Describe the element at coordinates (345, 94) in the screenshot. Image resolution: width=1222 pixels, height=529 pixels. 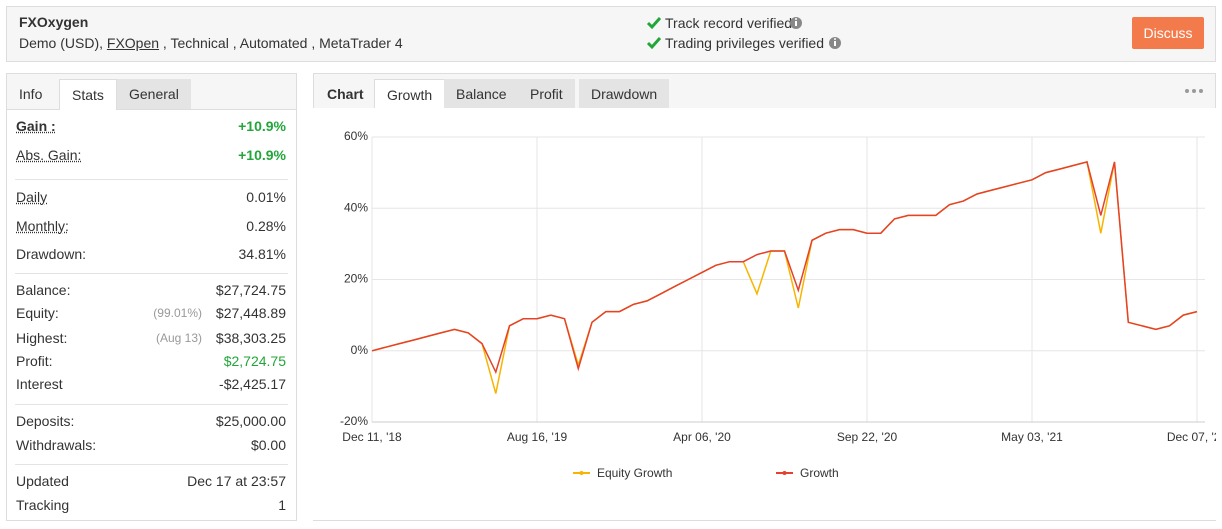
I see `chart-label: Chart` at that location.